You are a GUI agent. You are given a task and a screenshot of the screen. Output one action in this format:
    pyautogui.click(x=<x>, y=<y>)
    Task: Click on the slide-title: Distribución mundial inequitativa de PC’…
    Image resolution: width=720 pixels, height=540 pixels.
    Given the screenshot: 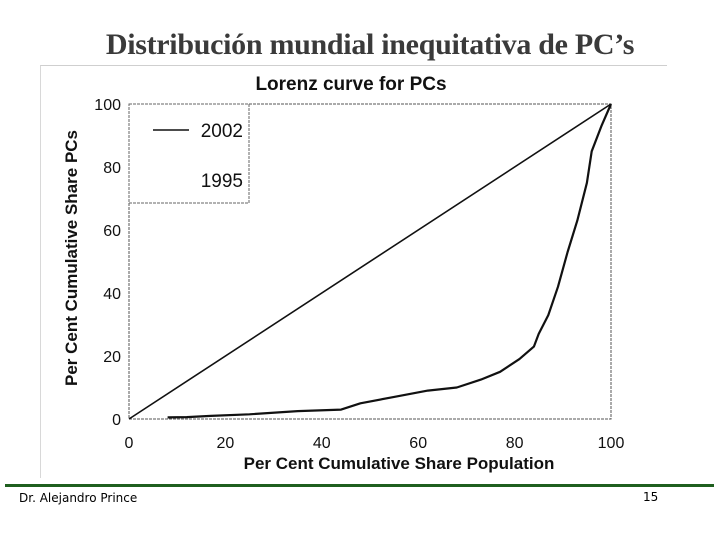 What is the action you would take?
    pyautogui.click(x=370, y=44)
    